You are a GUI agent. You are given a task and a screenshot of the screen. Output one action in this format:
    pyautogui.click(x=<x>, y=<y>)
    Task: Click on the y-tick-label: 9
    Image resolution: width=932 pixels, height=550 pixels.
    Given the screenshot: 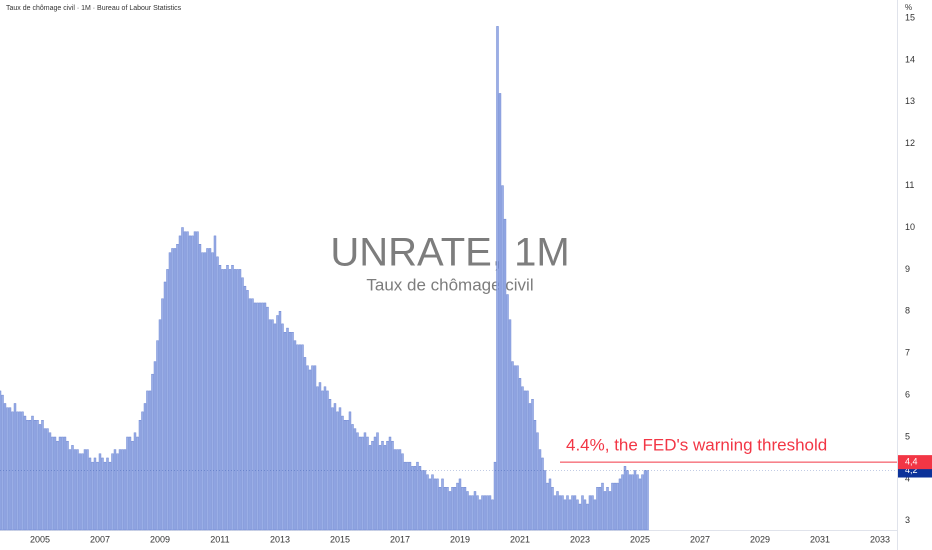 What is the action you would take?
    pyautogui.click(x=907, y=269)
    